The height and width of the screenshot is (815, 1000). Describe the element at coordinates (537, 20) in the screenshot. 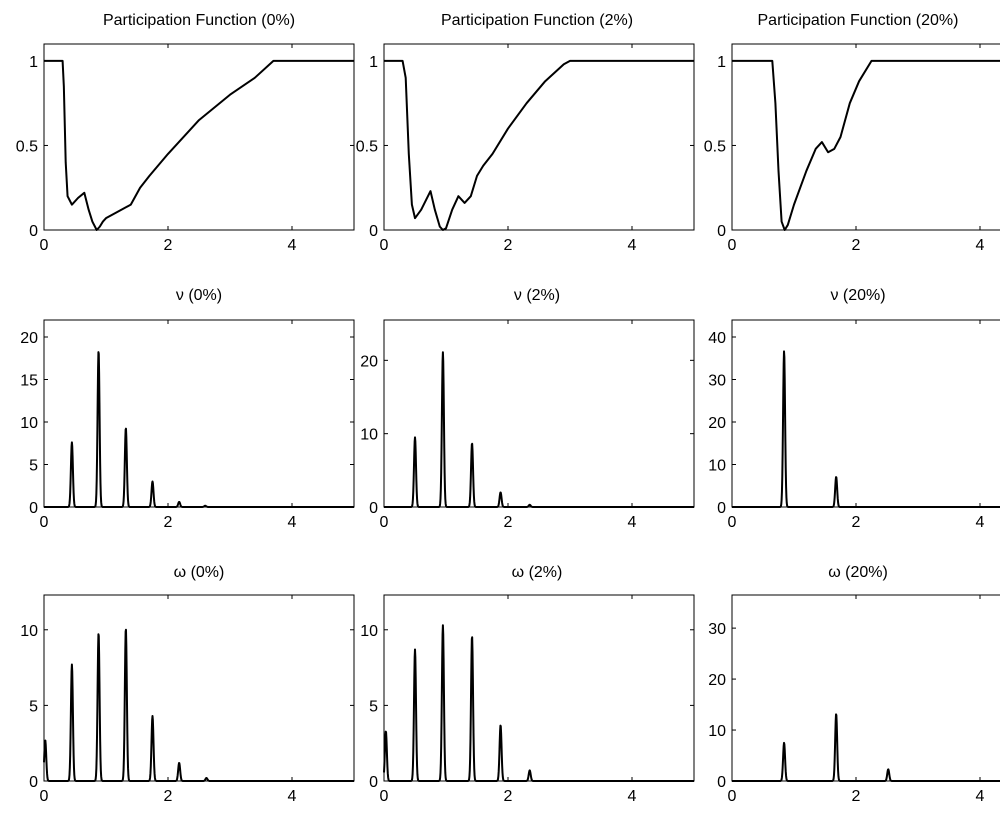

I see `chart-title: Participation Function (2%)` at that location.